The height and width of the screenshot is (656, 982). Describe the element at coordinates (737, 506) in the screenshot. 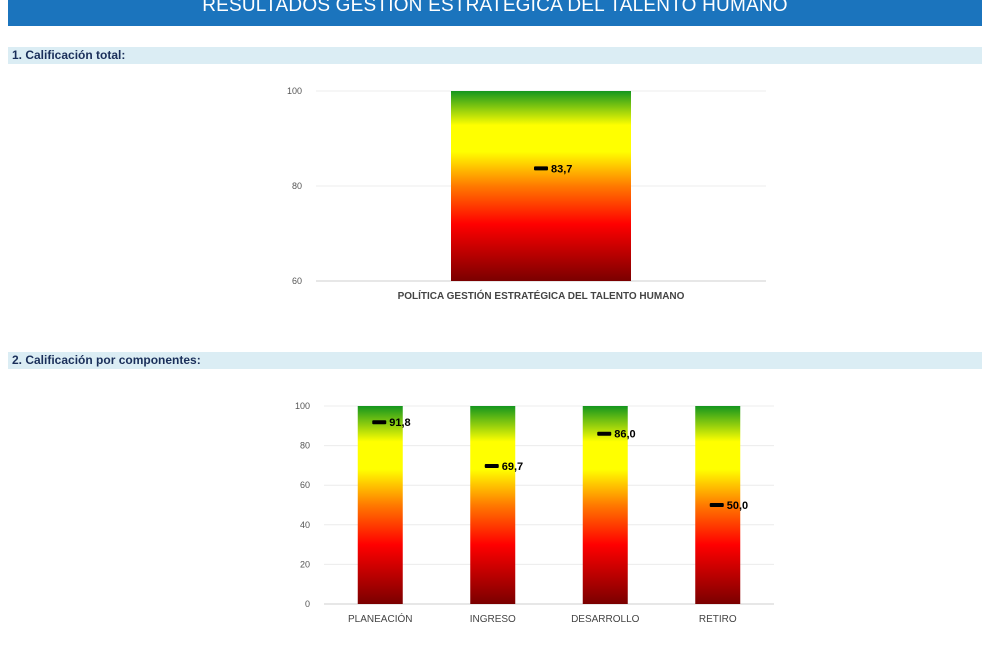

I see `value-label: 50,0` at that location.